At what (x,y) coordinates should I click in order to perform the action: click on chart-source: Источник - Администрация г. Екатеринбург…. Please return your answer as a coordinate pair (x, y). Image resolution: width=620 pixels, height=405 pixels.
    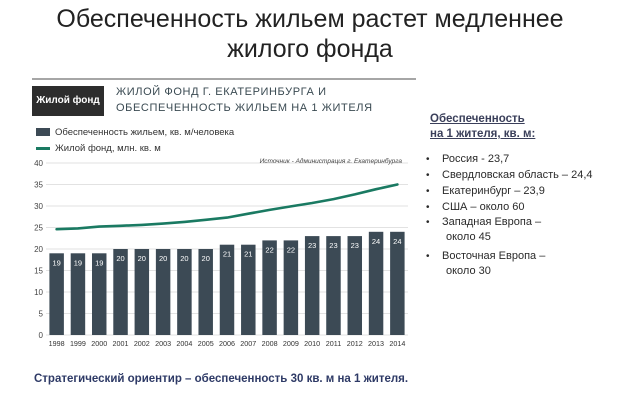
    Looking at the image, I should click on (330, 161).